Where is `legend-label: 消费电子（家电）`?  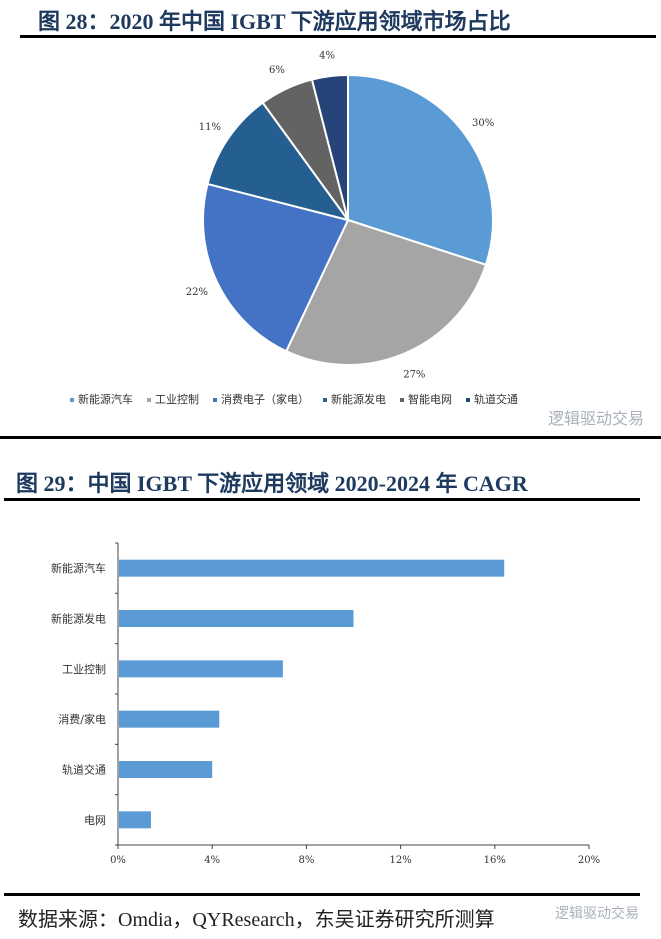
legend-label: 消费电子（家电） is located at coordinates (265, 399).